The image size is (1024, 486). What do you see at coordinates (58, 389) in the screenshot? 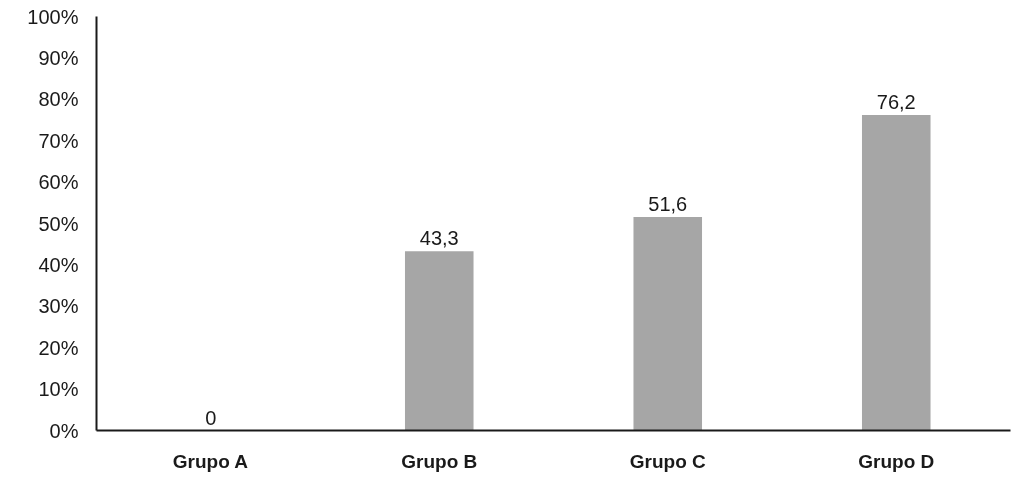
I see `y-tick-label: 10%` at bounding box center [58, 389].